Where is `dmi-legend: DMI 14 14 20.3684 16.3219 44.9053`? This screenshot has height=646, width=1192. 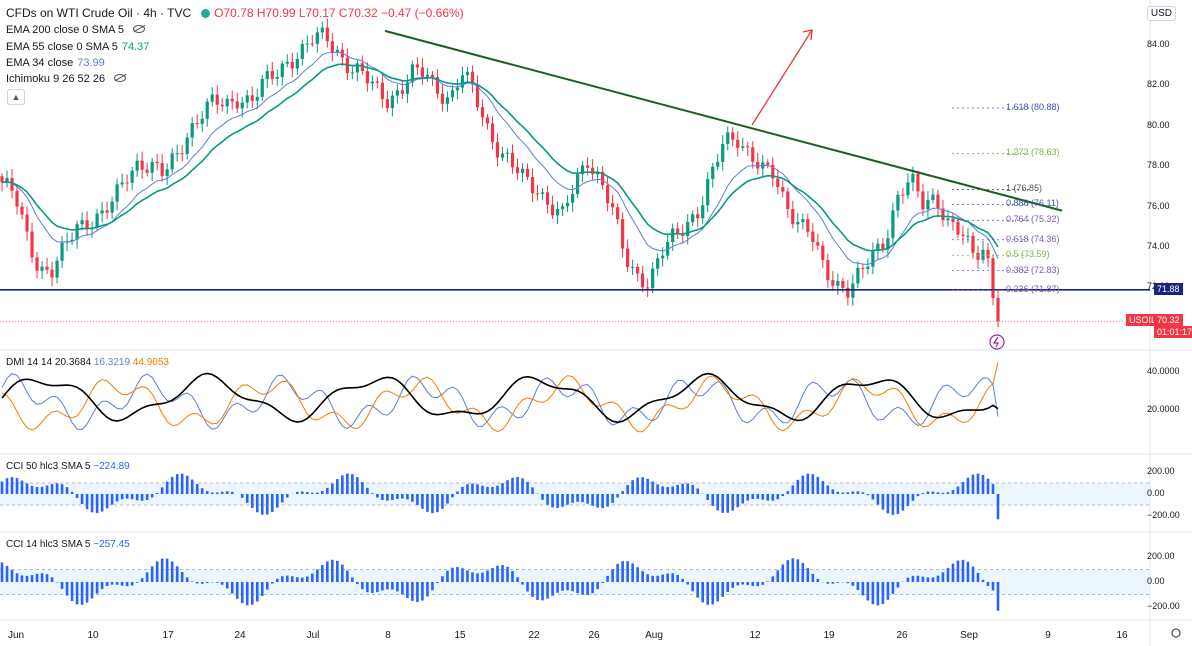 dmi-legend: DMI 14 14 20.3684 16.3219 44.9053 is located at coordinates (87, 362).